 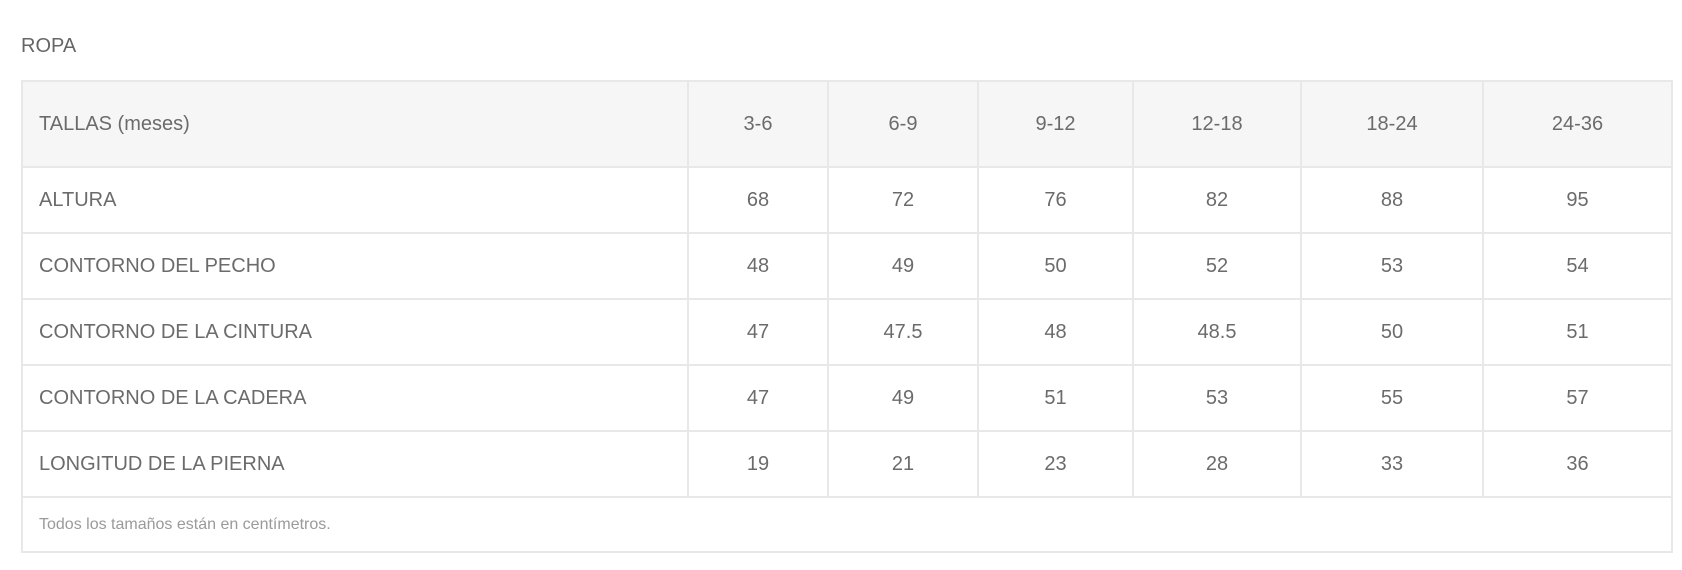 What do you see at coordinates (1055, 200) in the screenshot?
I see `table-cell: 76` at bounding box center [1055, 200].